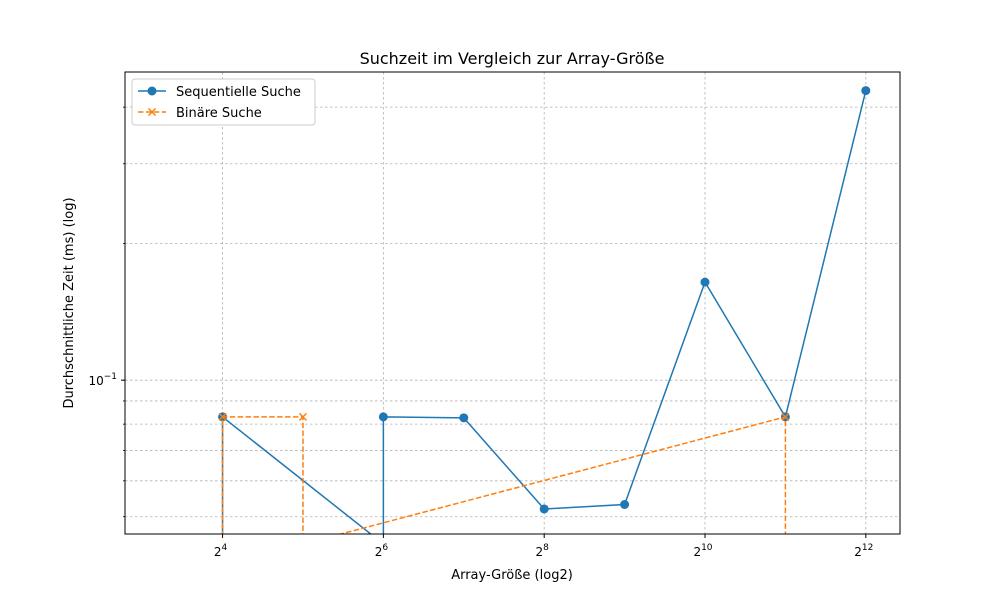  What do you see at coordinates (102, 380) in the screenshot?
I see `y-tick-label: 10−1` at bounding box center [102, 380].